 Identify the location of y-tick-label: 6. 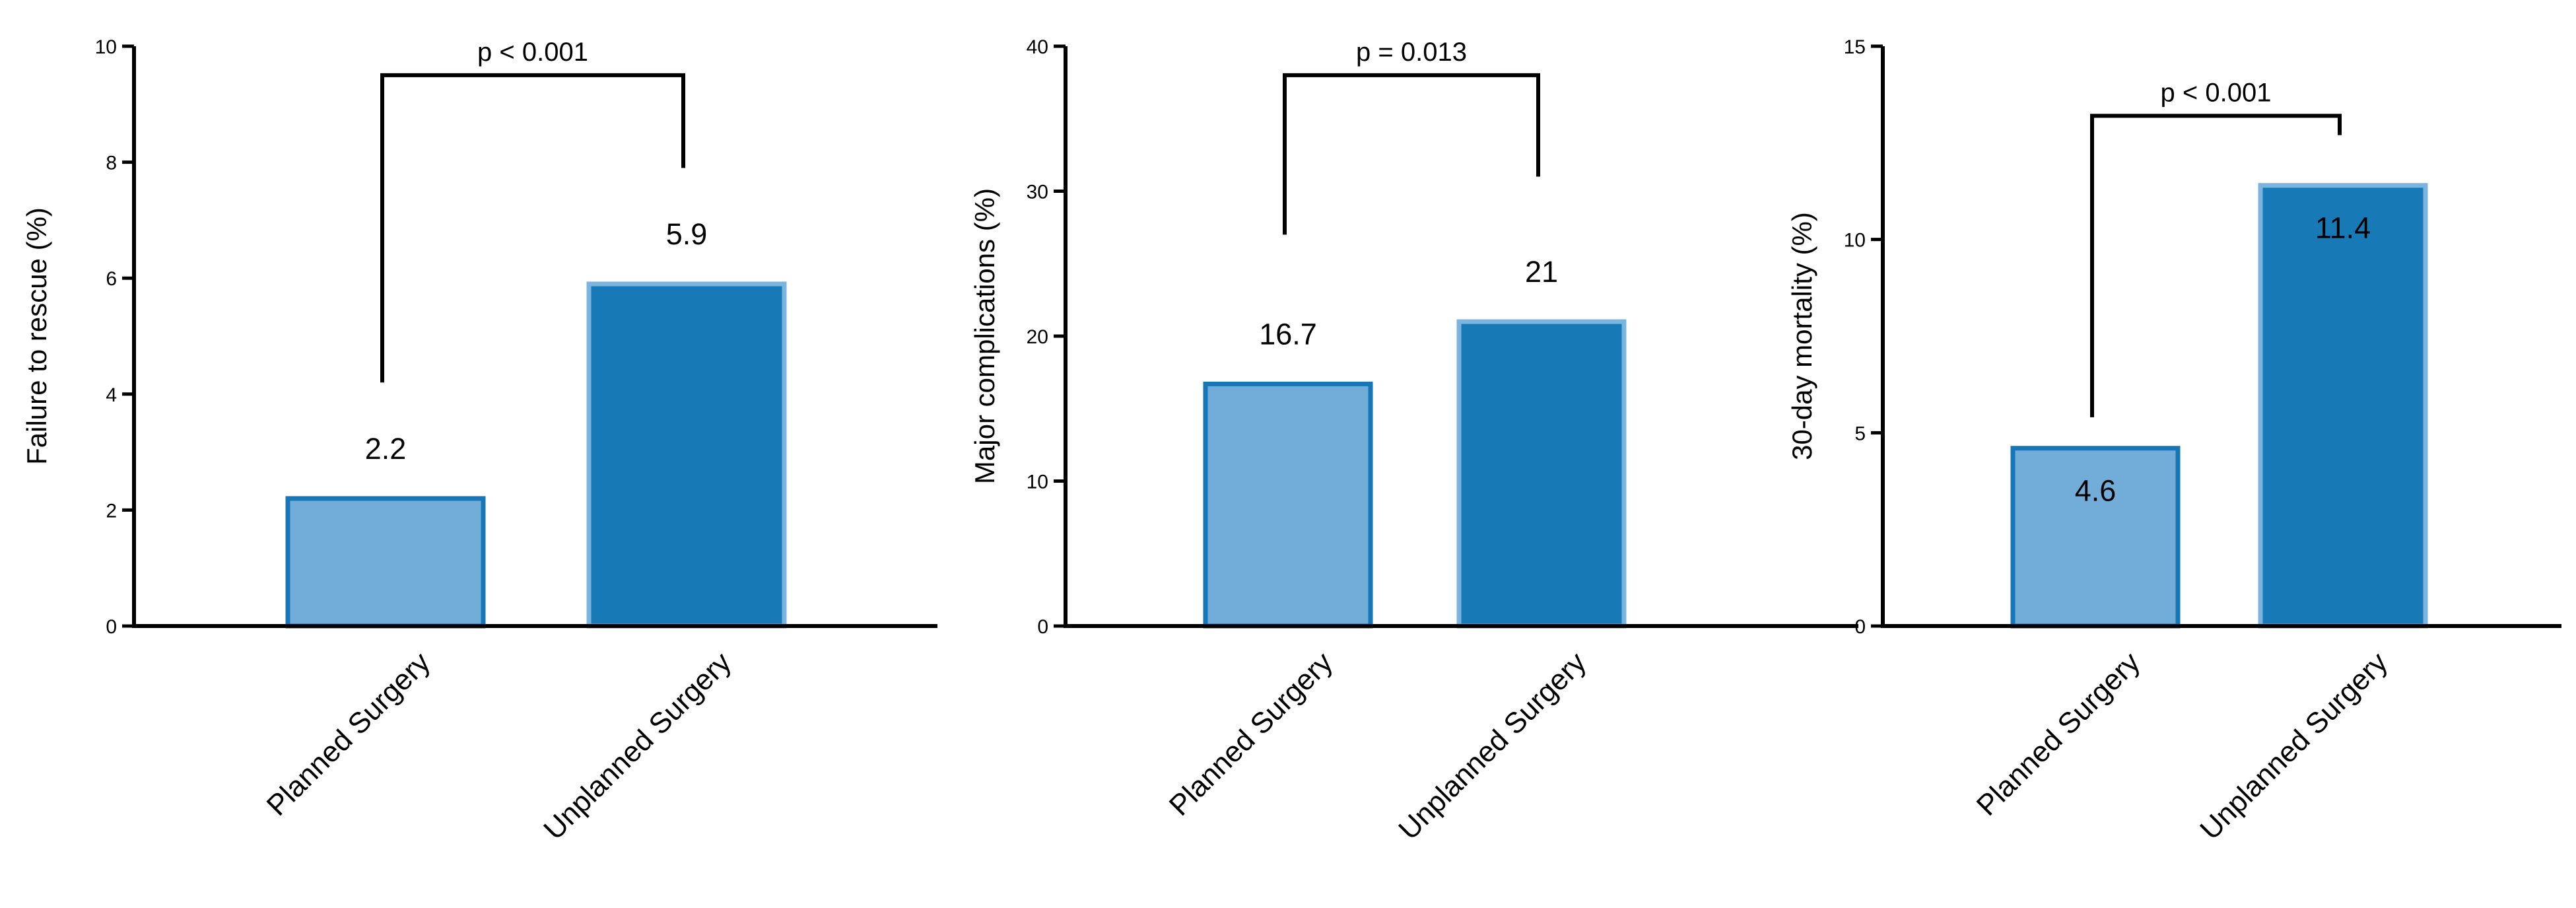
(112, 279).